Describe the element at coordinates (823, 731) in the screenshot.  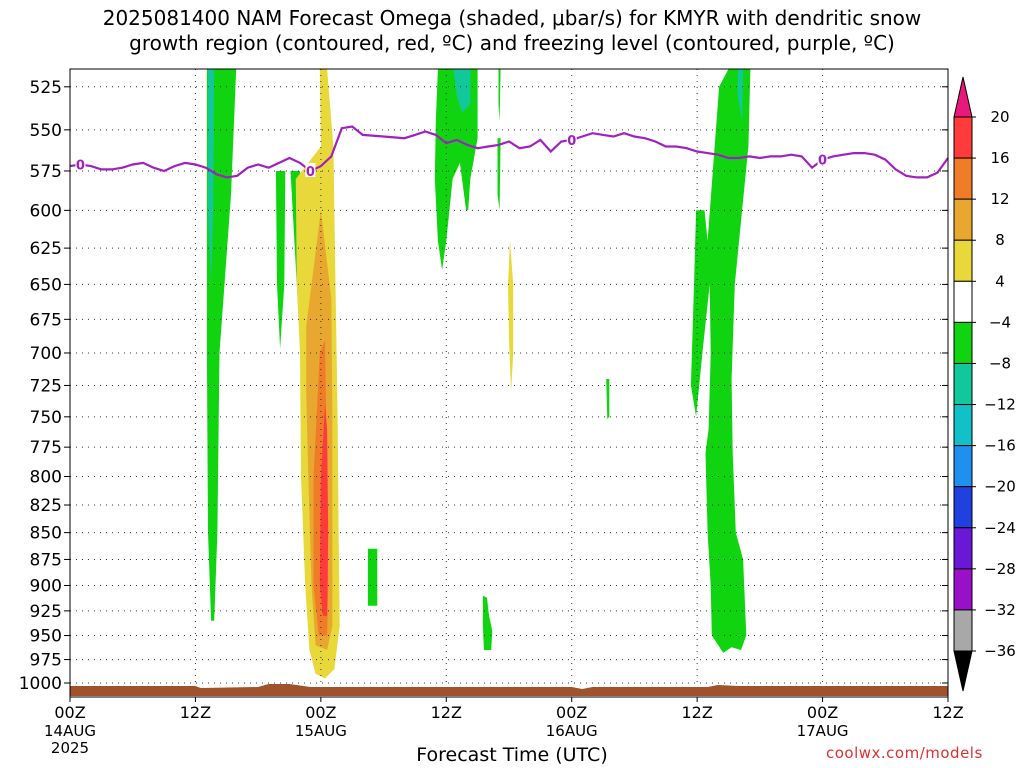
I see `x-date-label-72: 17AUG` at that location.